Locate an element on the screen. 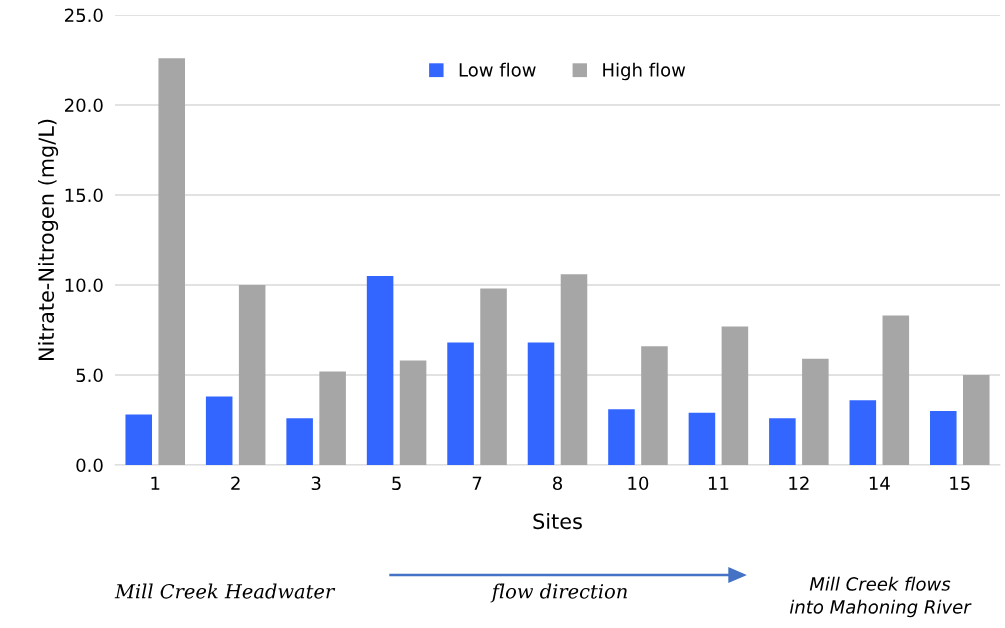  y-tick-label: 10.0 is located at coordinates (84, 285).